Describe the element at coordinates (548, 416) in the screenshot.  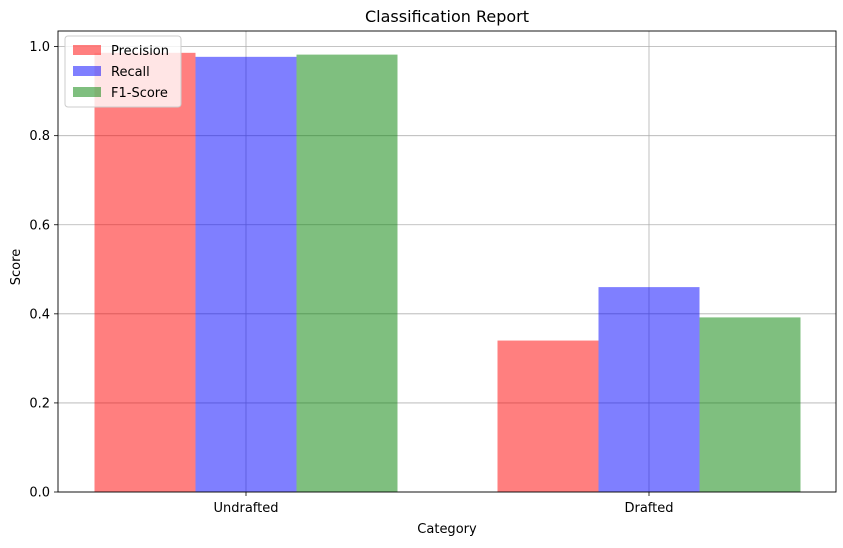
I see `bar-precision-drafted` at that location.